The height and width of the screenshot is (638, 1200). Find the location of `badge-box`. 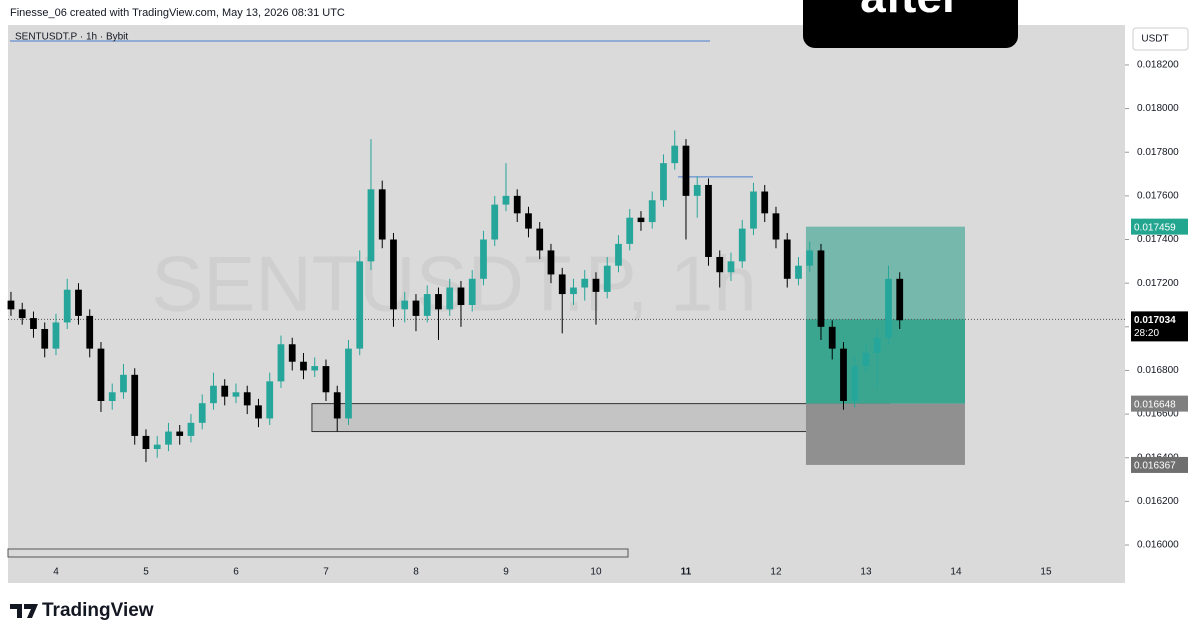

badge-box is located at coordinates (910, 24).